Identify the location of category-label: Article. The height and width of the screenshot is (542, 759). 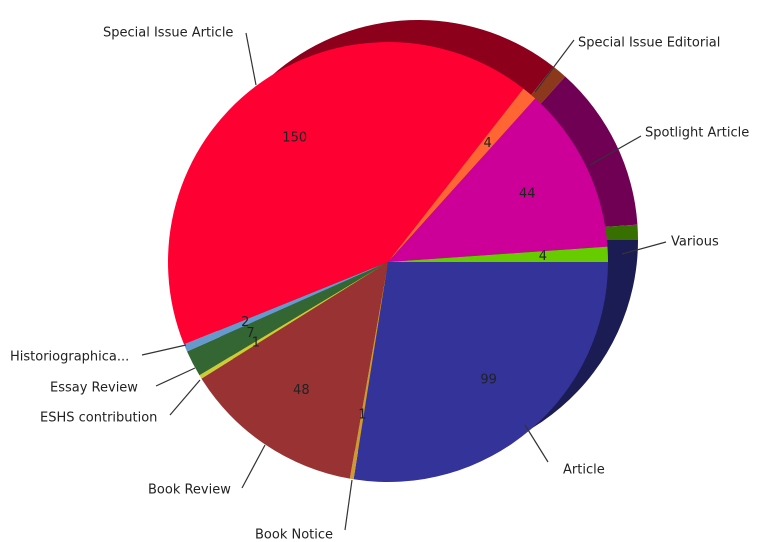
(584, 470).